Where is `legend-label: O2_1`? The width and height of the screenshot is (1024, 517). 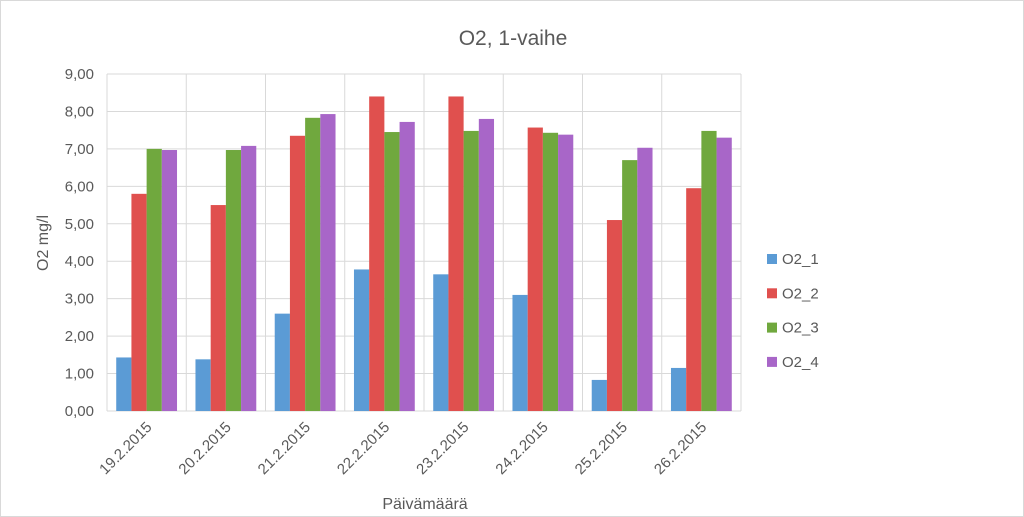
legend-label: O2_1 is located at coordinates (800, 259).